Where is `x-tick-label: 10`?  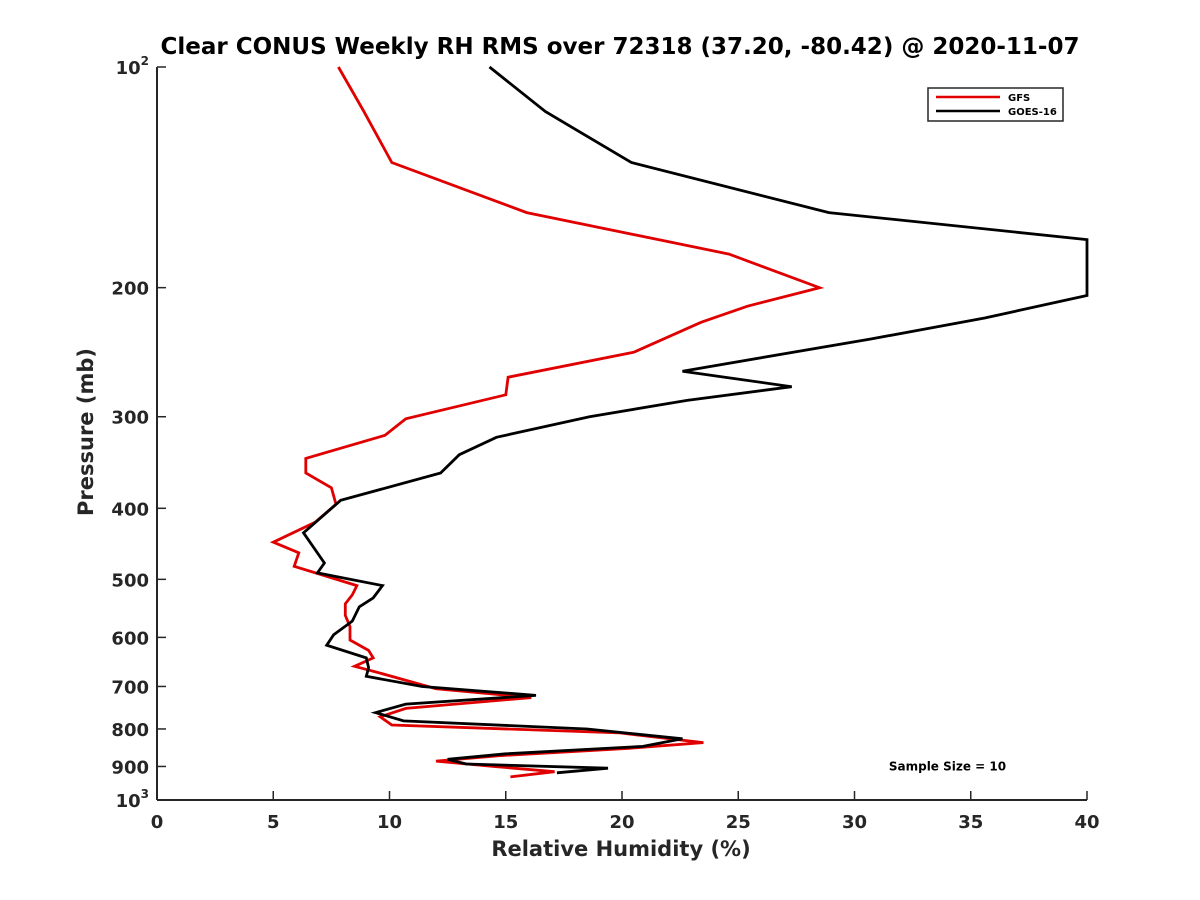 x-tick-label: 10 is located at coordinates (389, 822).